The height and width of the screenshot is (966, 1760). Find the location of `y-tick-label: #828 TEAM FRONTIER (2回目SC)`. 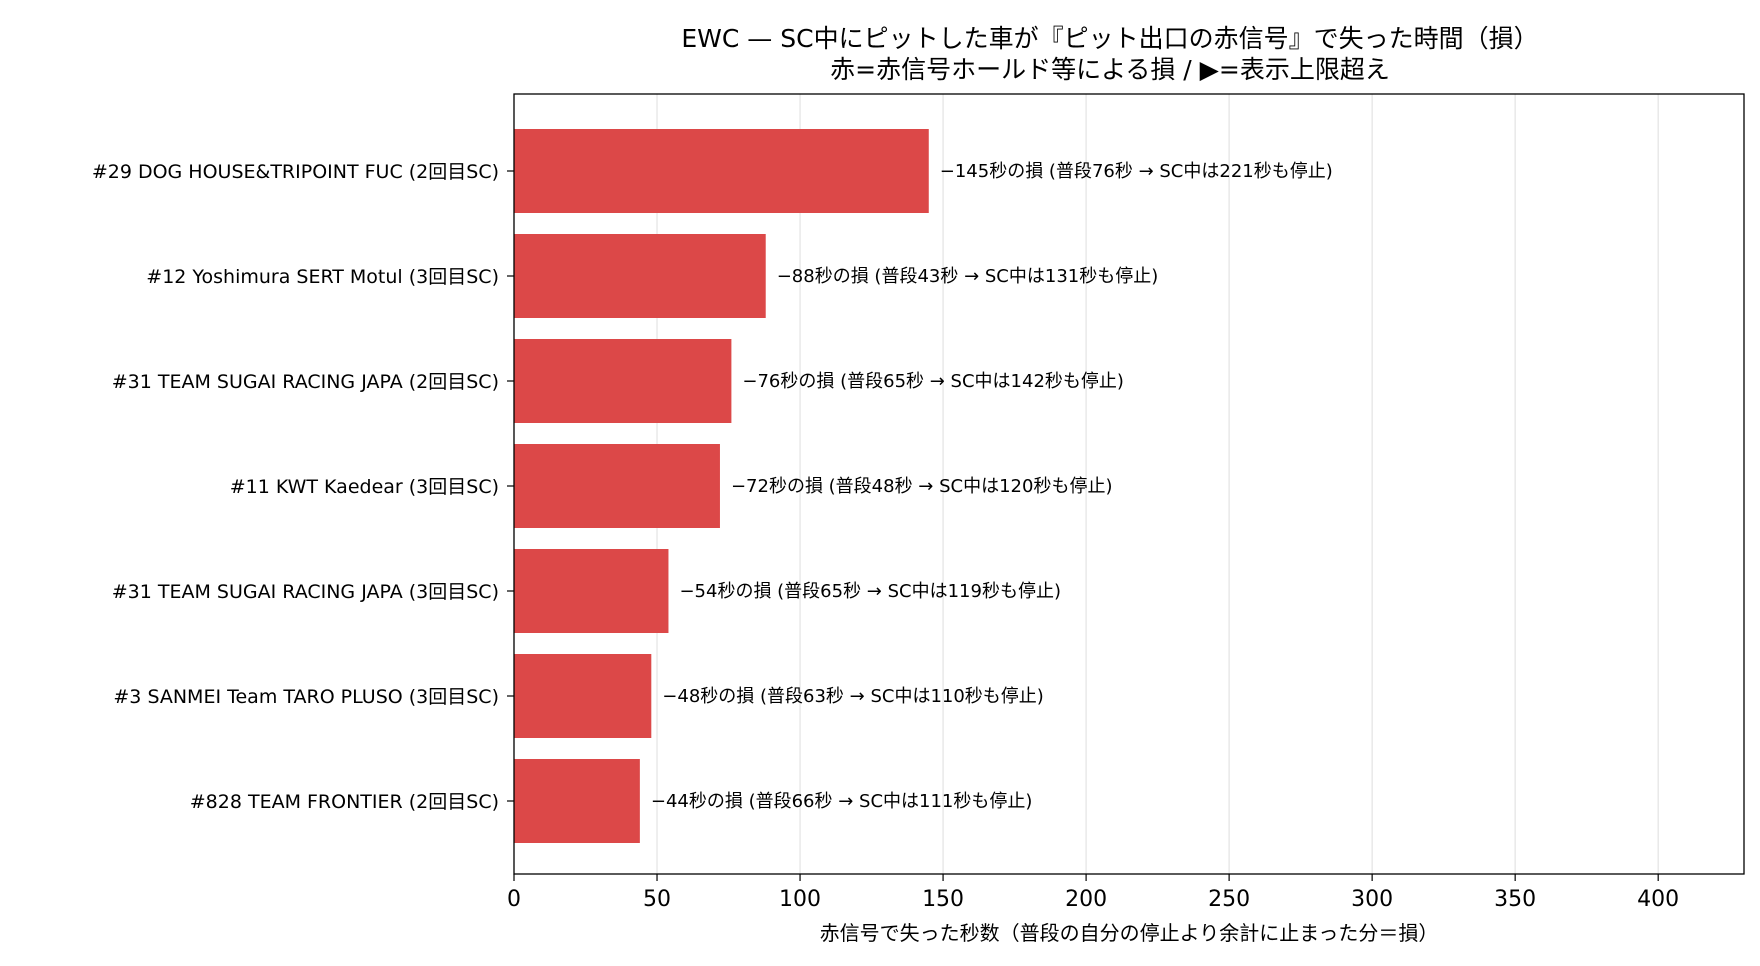

y-tick-label: #828 TEAM FRONTIER (2回目SC) is located at coordinates (344, 802).